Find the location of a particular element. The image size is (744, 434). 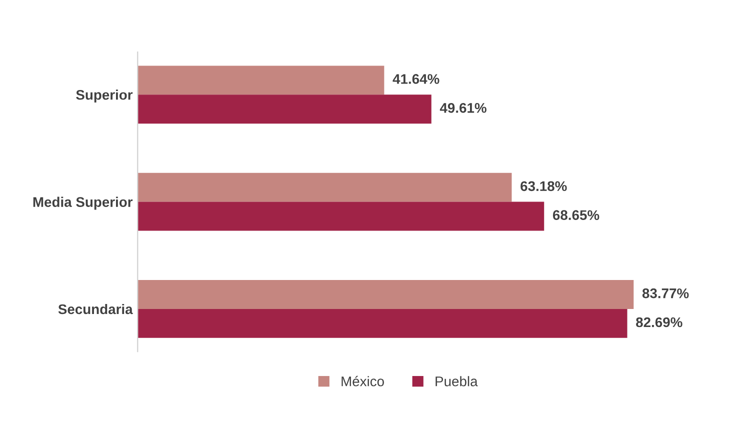

y-tick-label: Secundaria is located at coordinates (95, 309).